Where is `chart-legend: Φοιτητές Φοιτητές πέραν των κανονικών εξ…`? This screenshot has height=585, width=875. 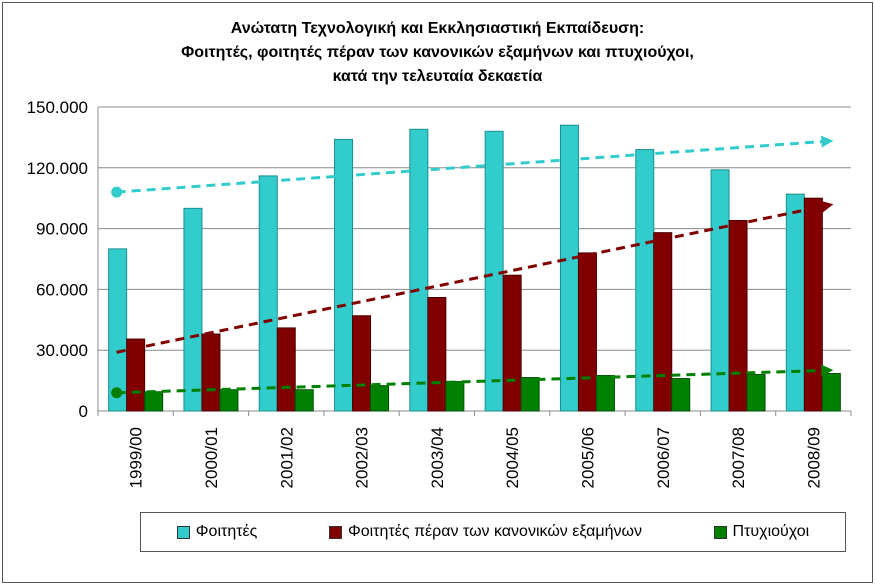
chart-legend: Φοιτητές Φοιτητές πέραν των κανονικών εξ… is located at coordinates (493, 532).